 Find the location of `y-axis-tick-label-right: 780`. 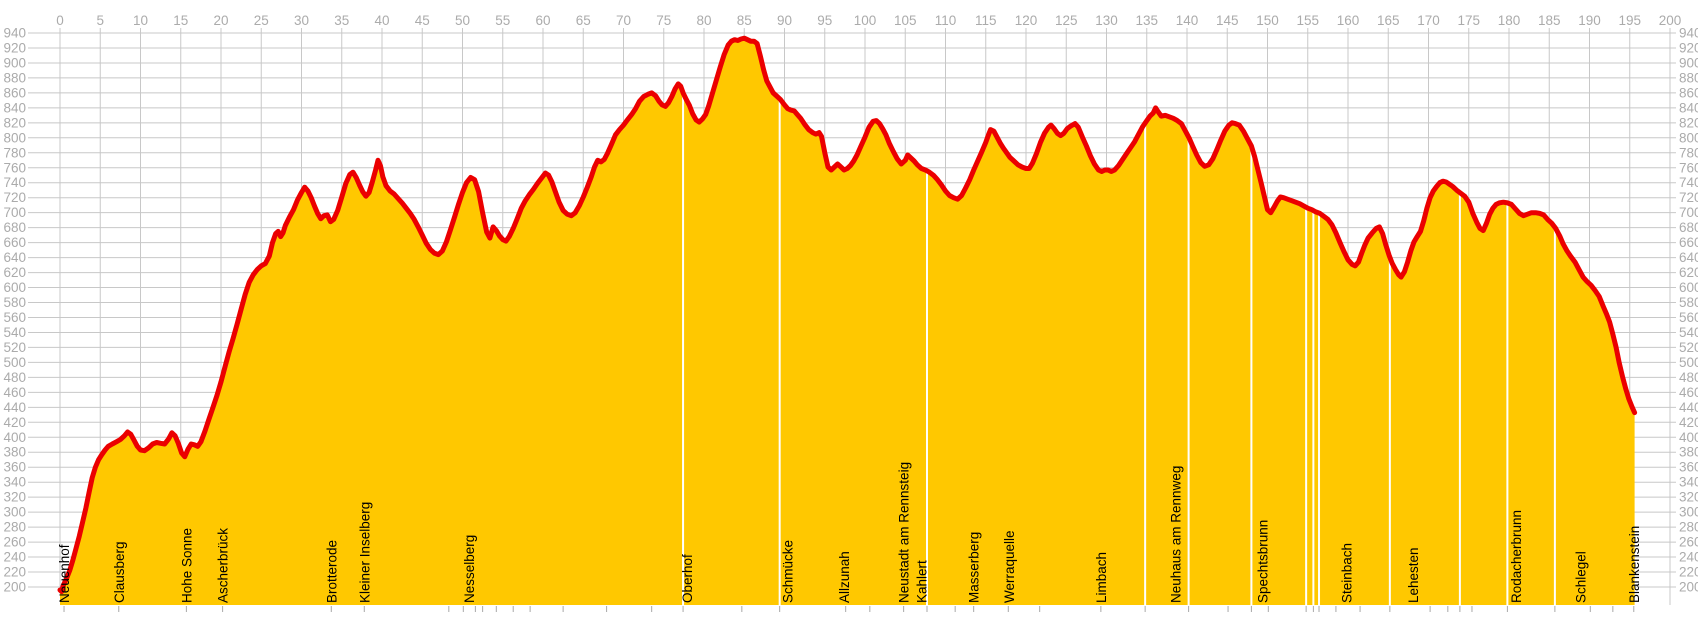

y-axis-tick-label-right: 780 is located at coordinates (1688, 152).